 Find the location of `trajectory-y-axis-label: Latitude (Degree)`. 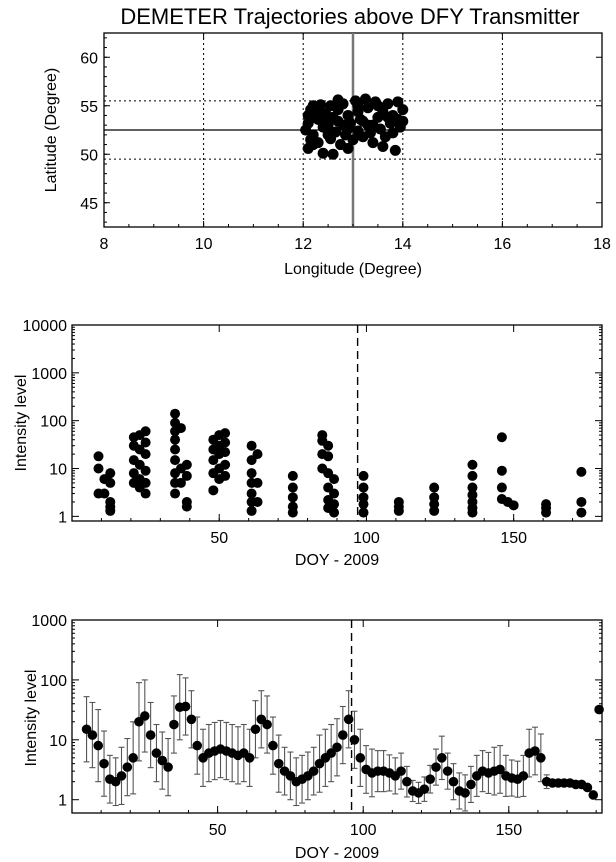

trajectory-y-axis-label: Latitude (Degree) is located at coordinates (51, 130).